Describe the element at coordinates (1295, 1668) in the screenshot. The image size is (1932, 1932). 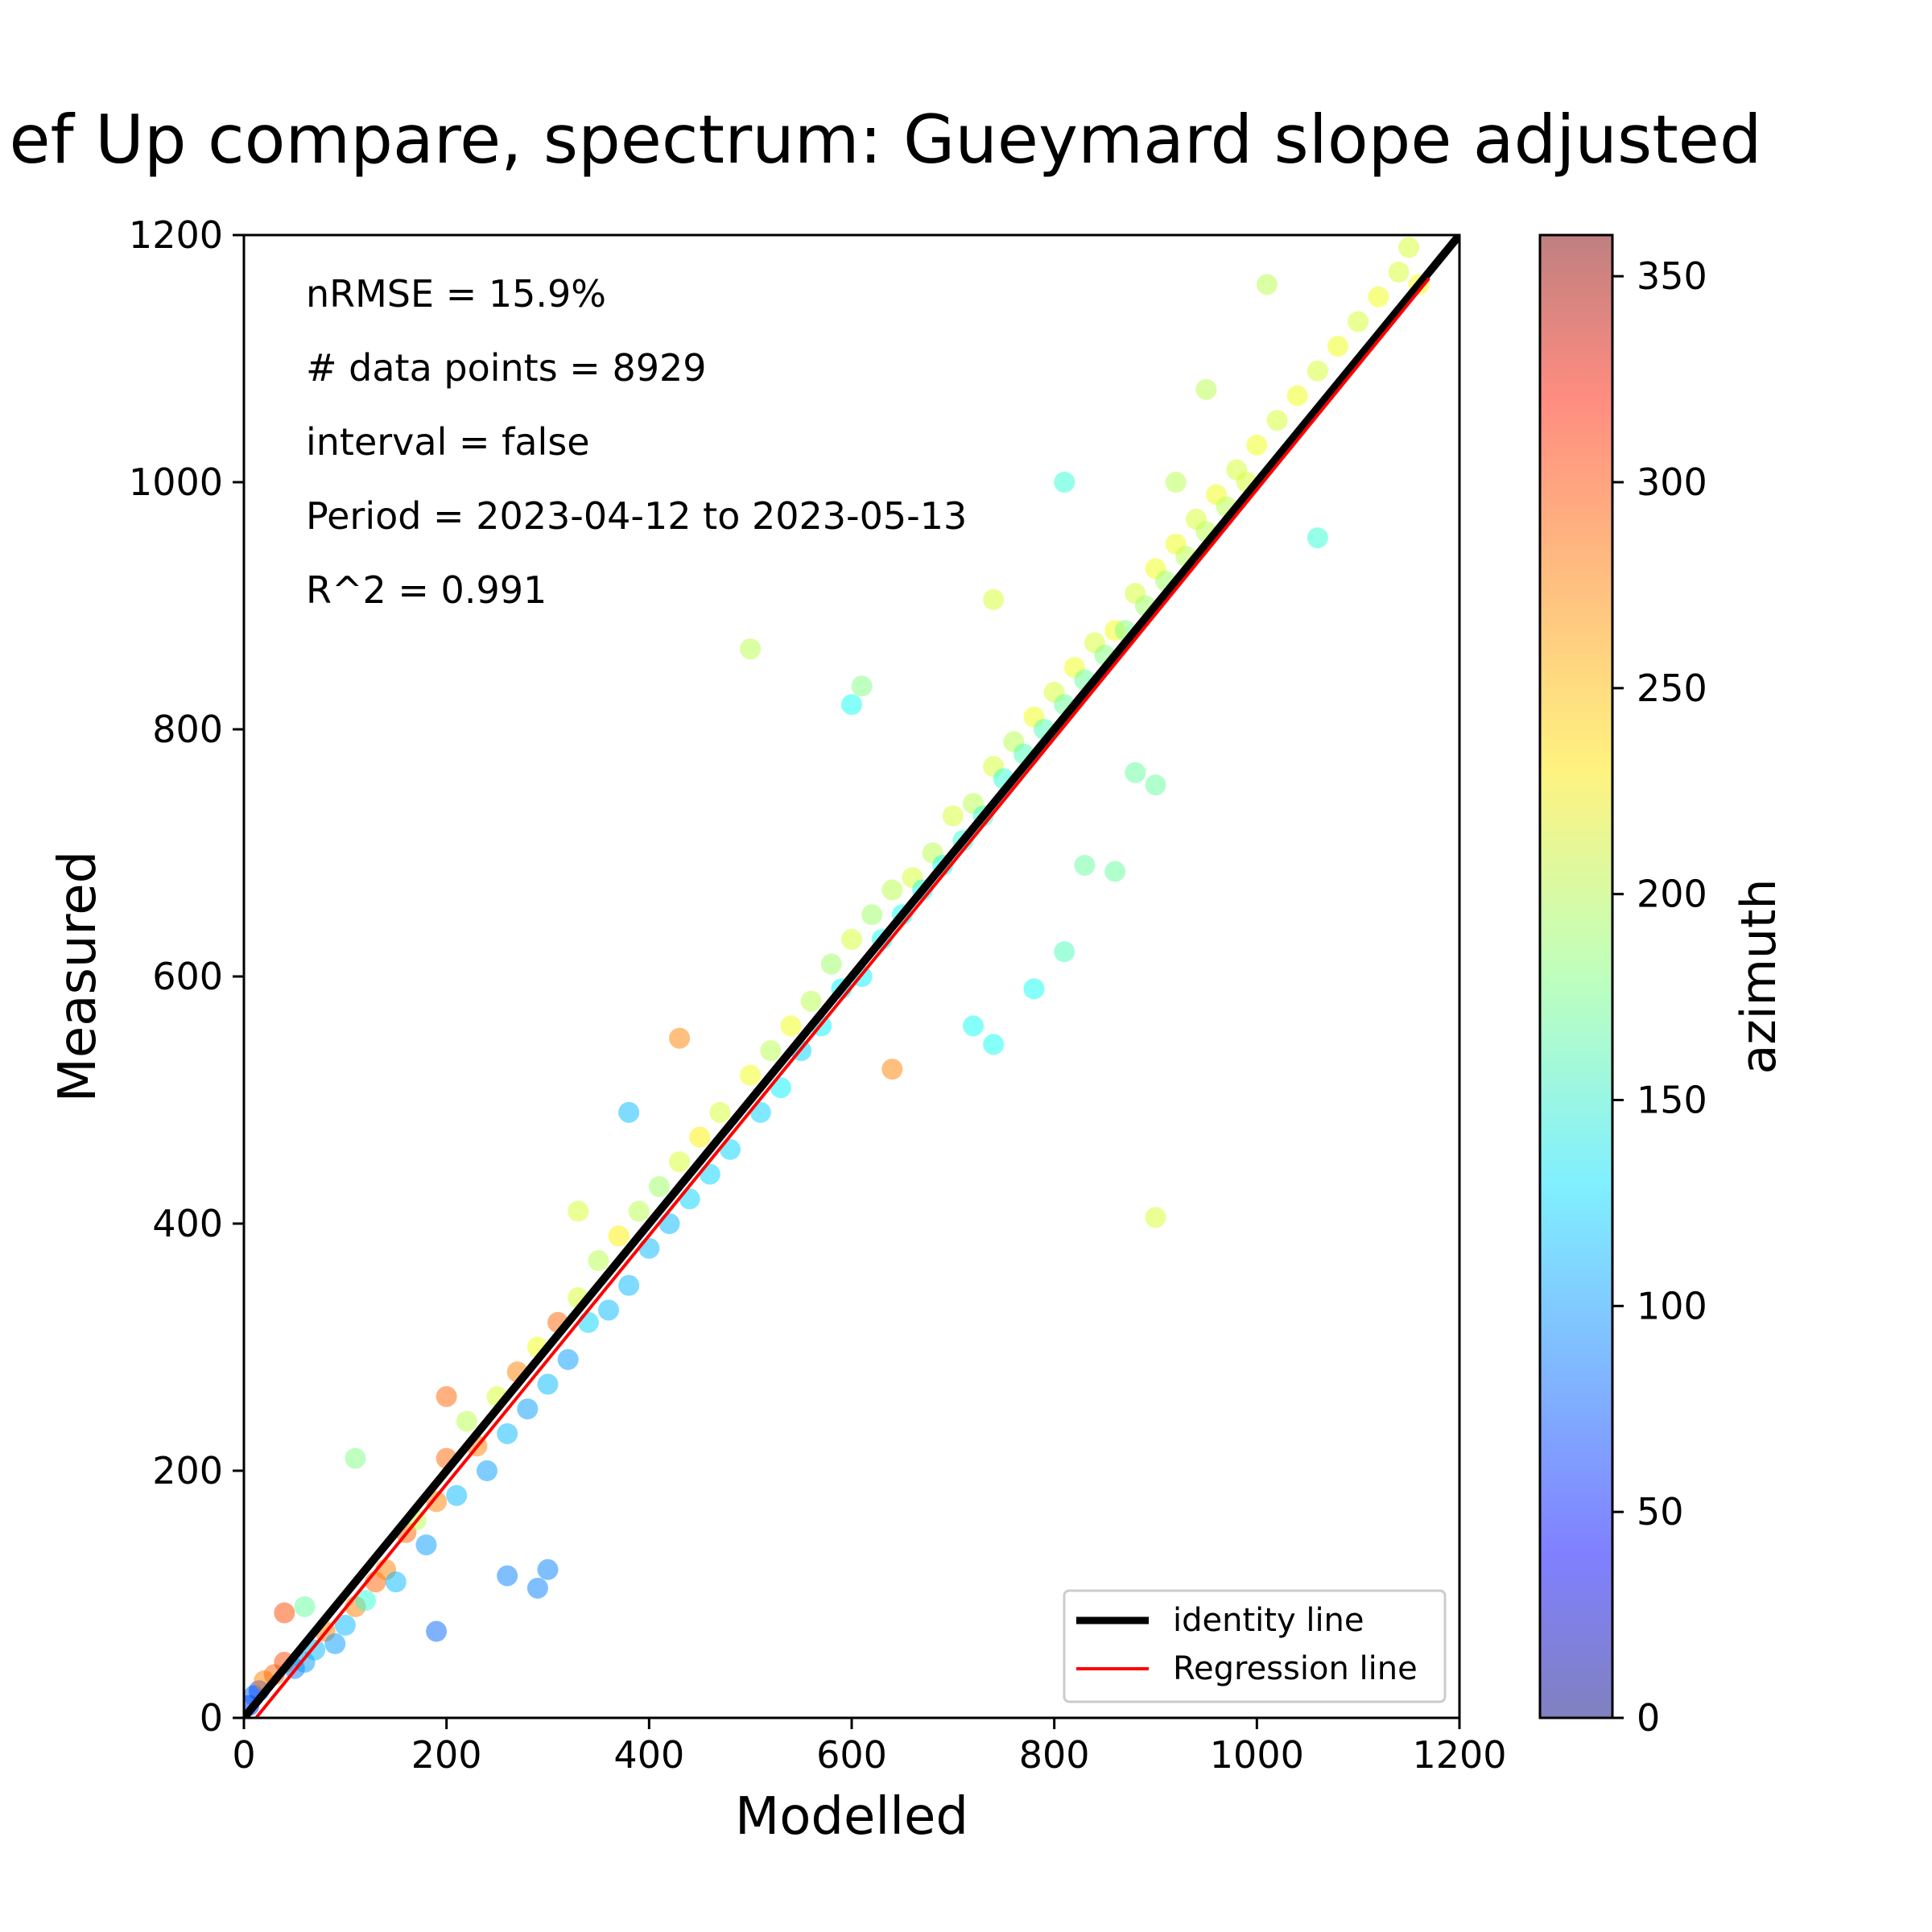
I see `legend-regression-label: Regression line` at that location.